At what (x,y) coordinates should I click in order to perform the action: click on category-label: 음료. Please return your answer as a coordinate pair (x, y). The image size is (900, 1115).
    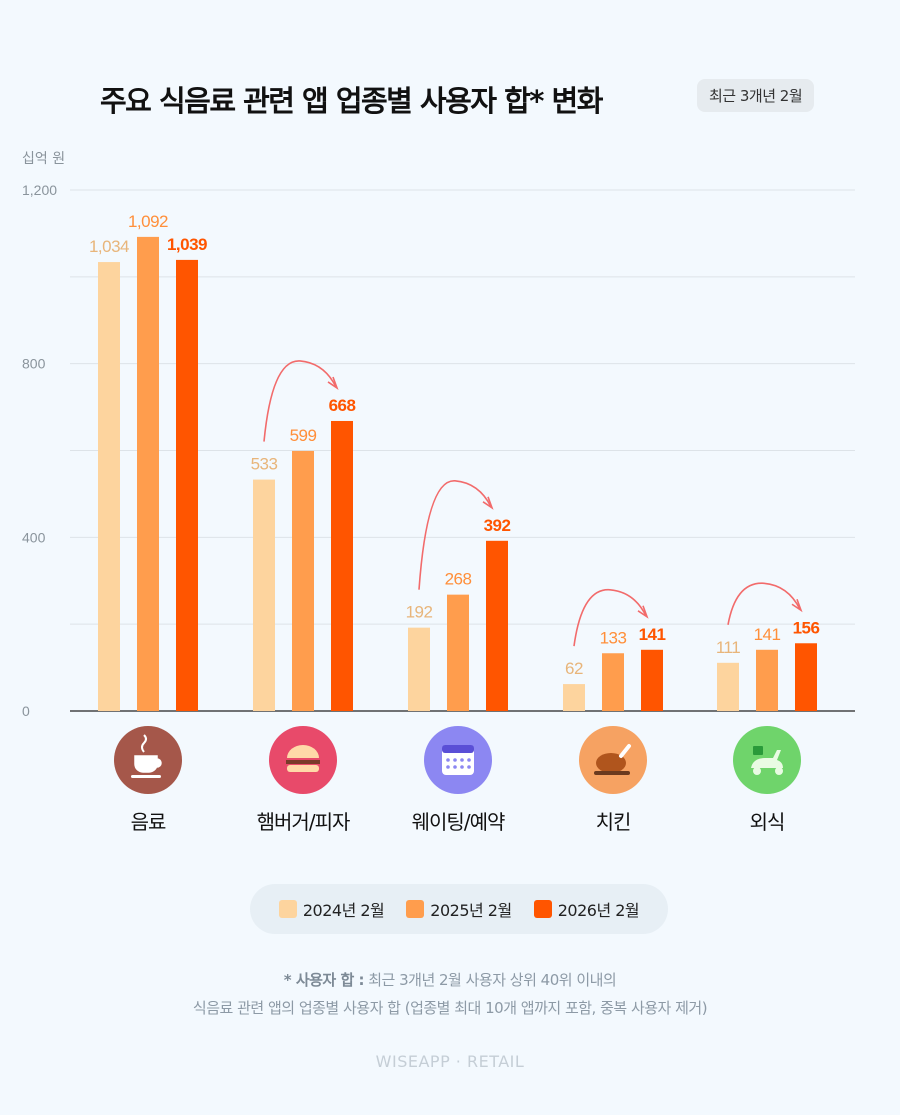
    Looking at the image, I should click on (148, 822).